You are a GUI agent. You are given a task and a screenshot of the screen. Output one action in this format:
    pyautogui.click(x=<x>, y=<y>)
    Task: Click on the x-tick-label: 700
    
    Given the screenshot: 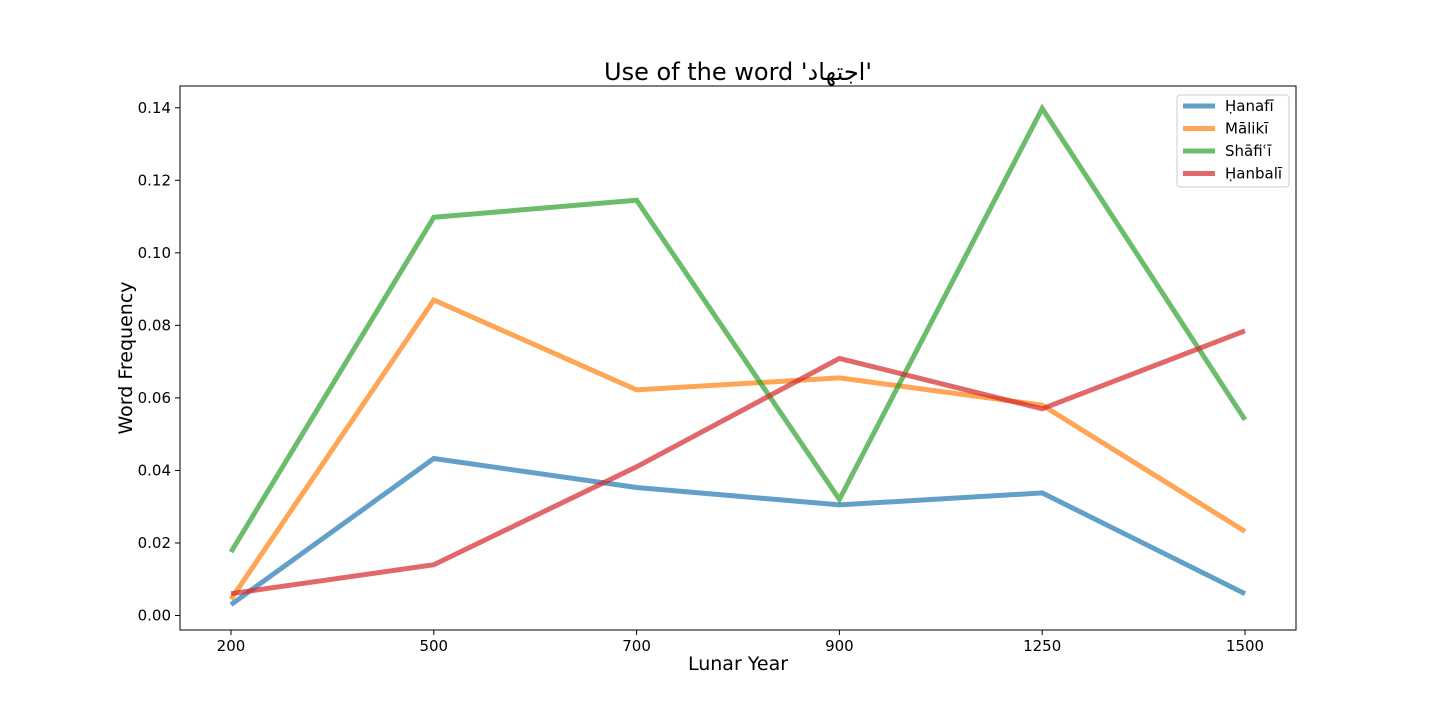 What is the action you would take?
    pyautogui.click(x=636, y=646)
    